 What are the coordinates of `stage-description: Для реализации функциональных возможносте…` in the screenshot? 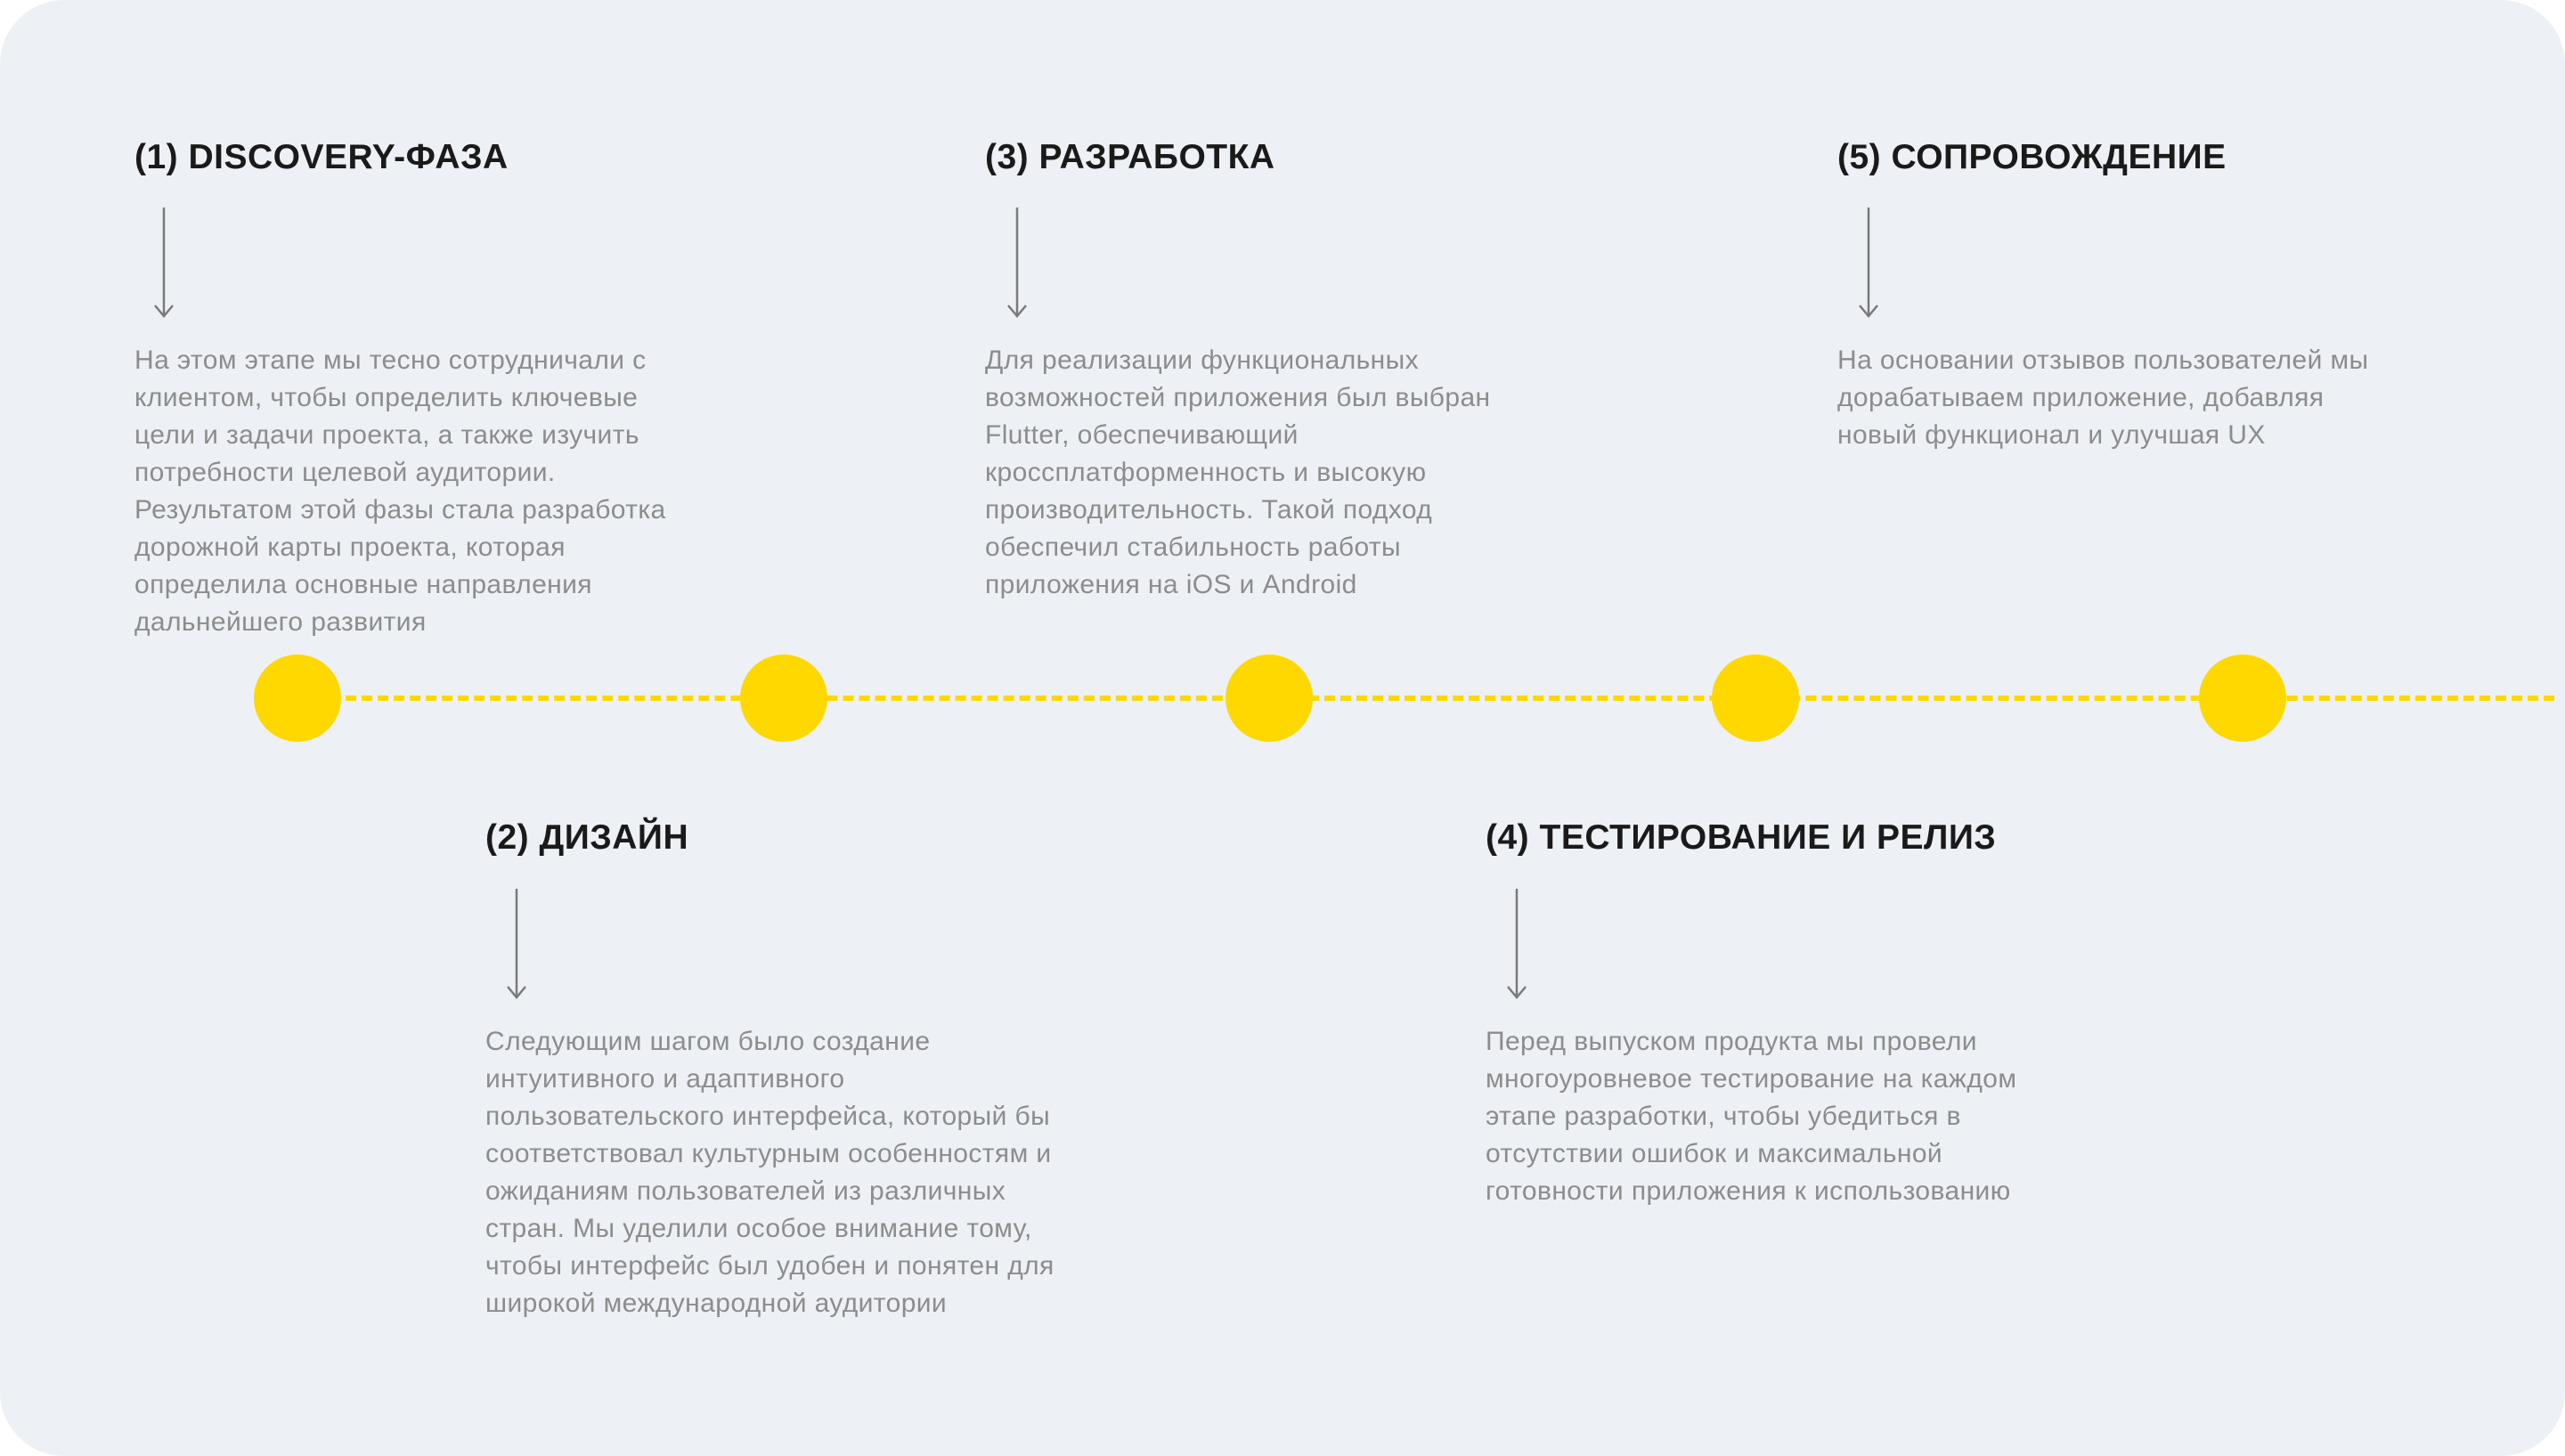 It's located at (1238, 473).